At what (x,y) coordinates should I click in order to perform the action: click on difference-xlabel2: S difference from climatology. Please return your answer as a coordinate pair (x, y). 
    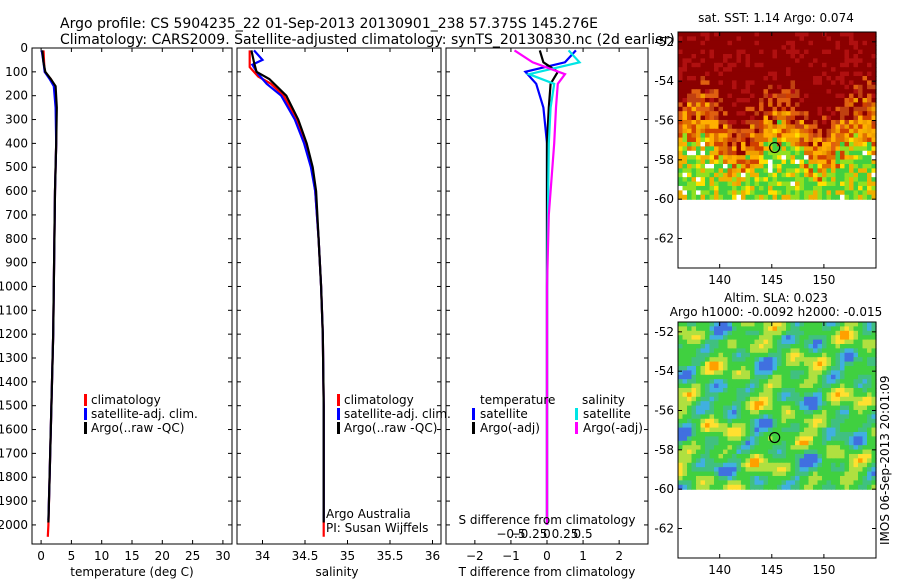
    Looking at the image, I should click on (547, 520).